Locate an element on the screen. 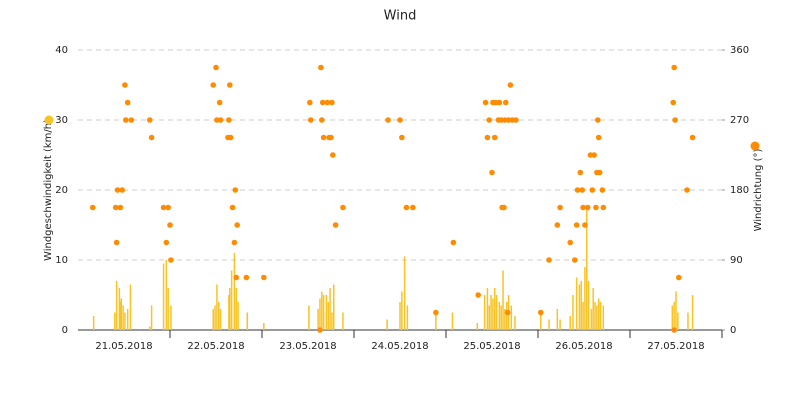 This screenshot has width=800, height=400. y2-tick-label: 270 is located at coordinates (739, 120).